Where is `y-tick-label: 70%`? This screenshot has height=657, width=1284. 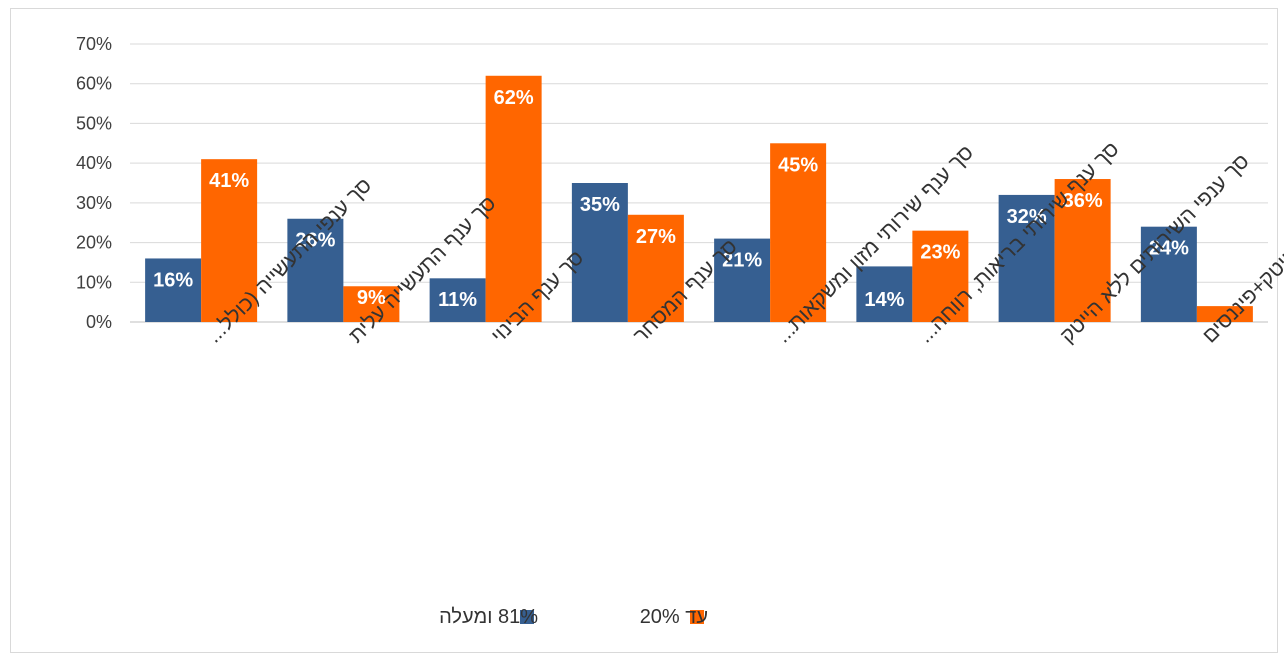 y-tick-label: 70% is located at coordinates (94, 44).